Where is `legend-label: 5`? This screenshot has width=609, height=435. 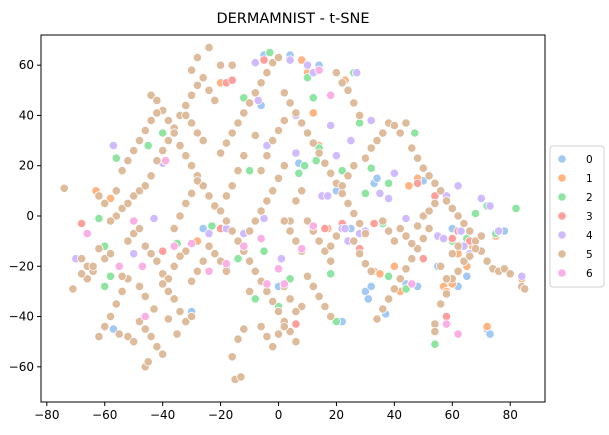 legend-label: 5 is located at coordinates (589, 255).